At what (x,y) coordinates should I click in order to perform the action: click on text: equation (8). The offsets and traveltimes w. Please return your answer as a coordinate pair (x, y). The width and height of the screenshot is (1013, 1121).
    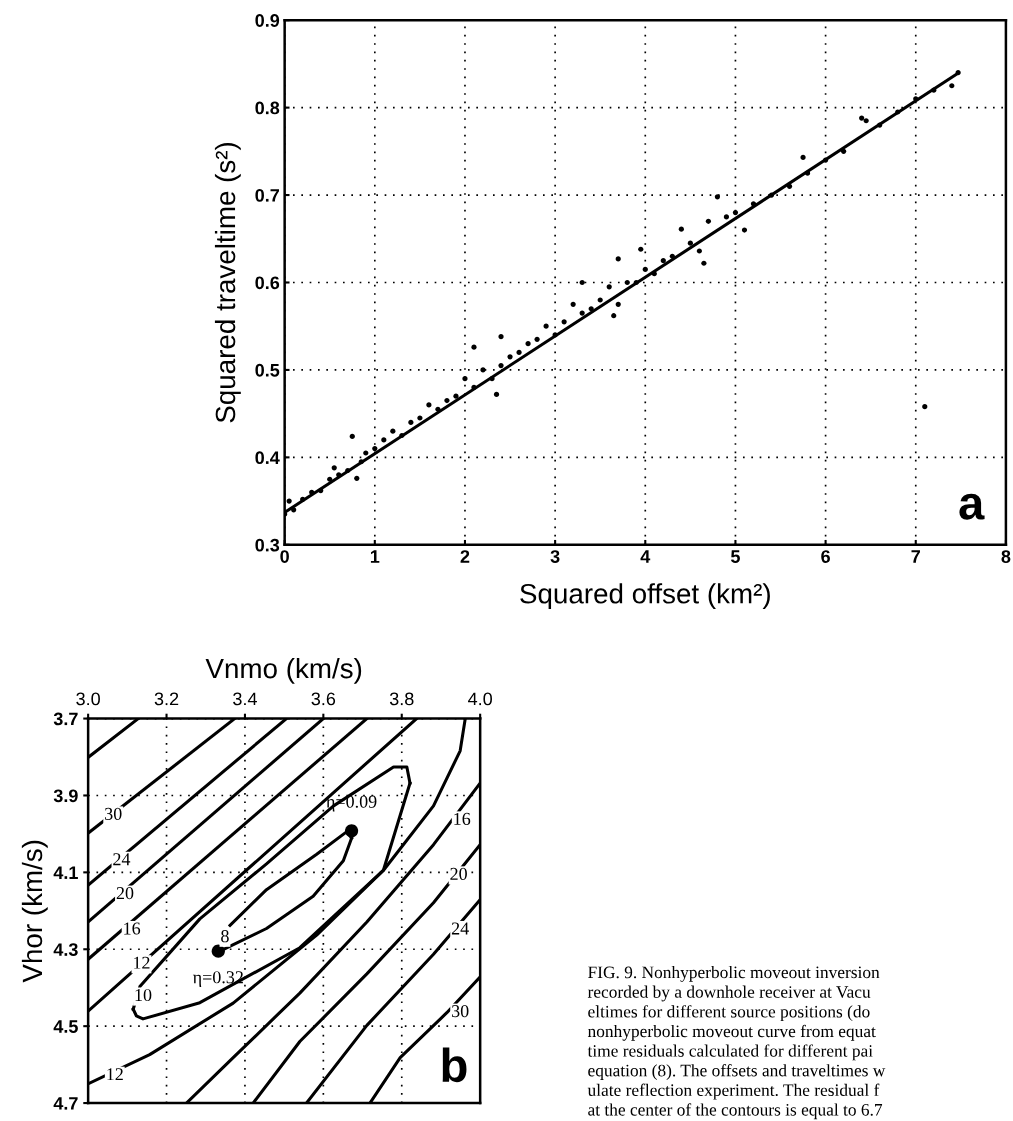
    Looking at the image, I should click on (737, 1072).